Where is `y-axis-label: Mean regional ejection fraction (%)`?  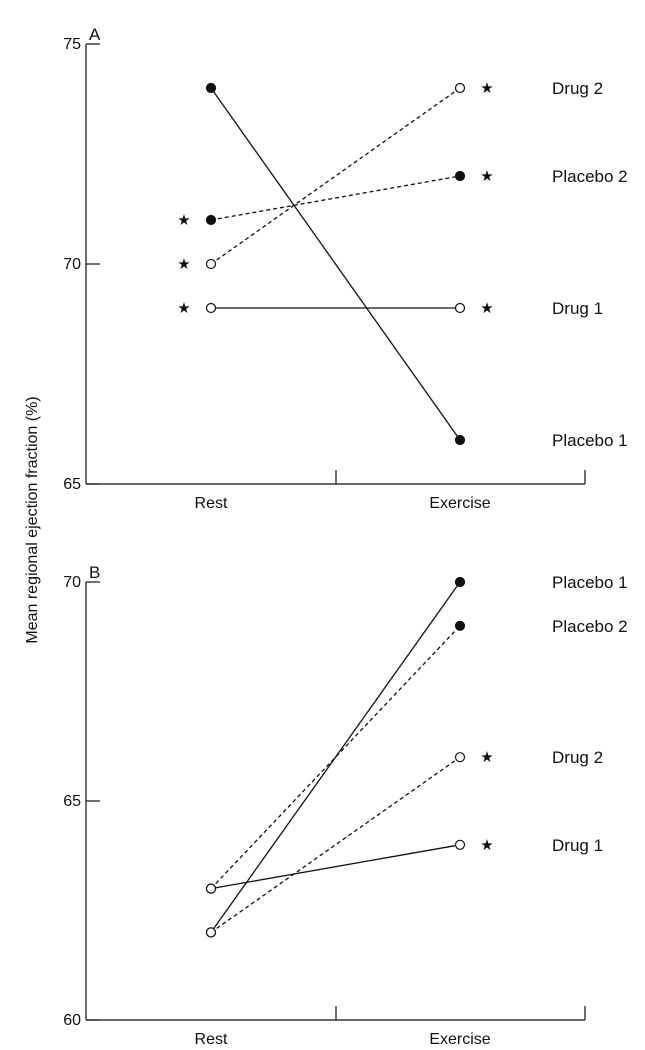
y-axis-label: Mean regional ejection fraction (%) is located at coordinates (32, 519).